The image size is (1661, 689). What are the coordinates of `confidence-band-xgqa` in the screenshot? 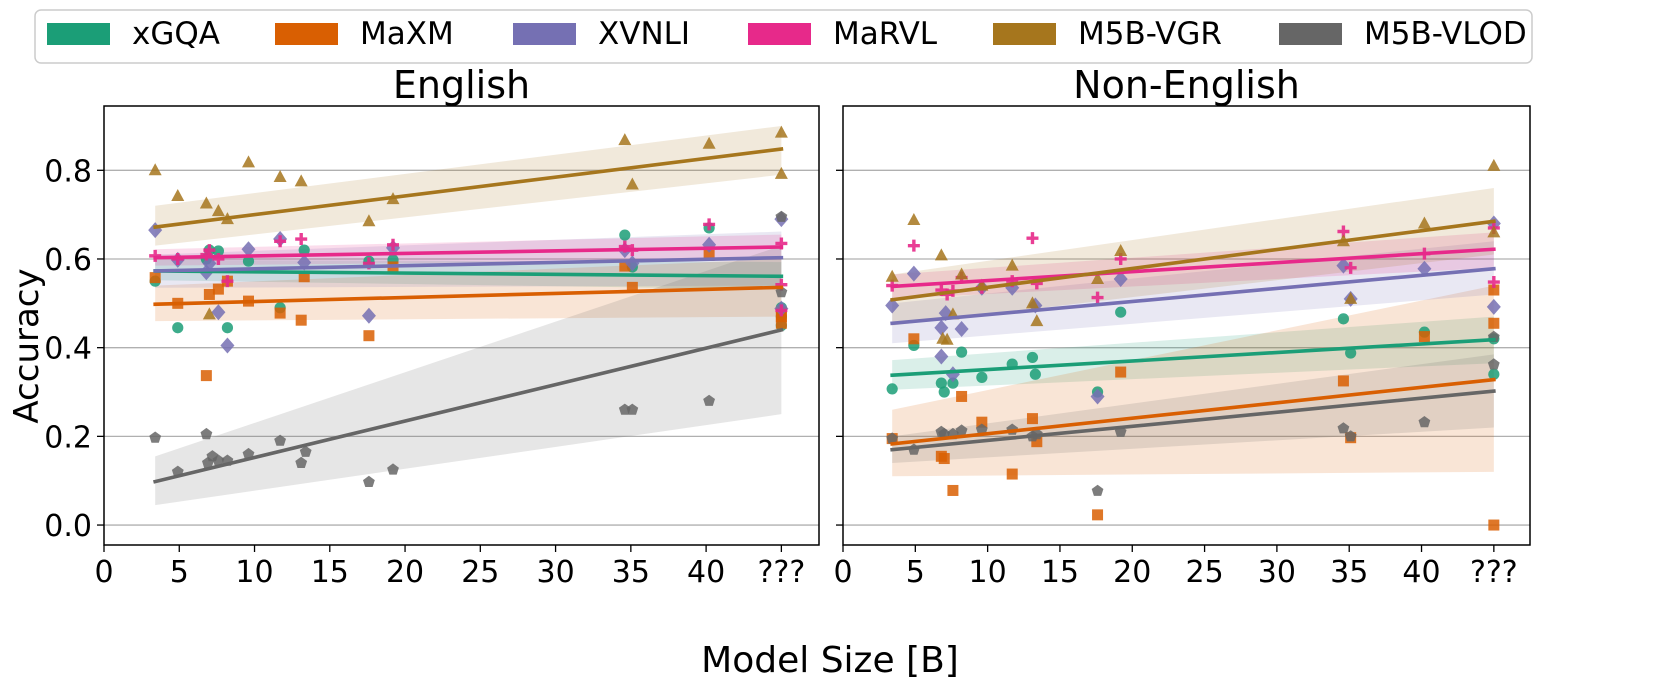 It's located at (1193, 353).